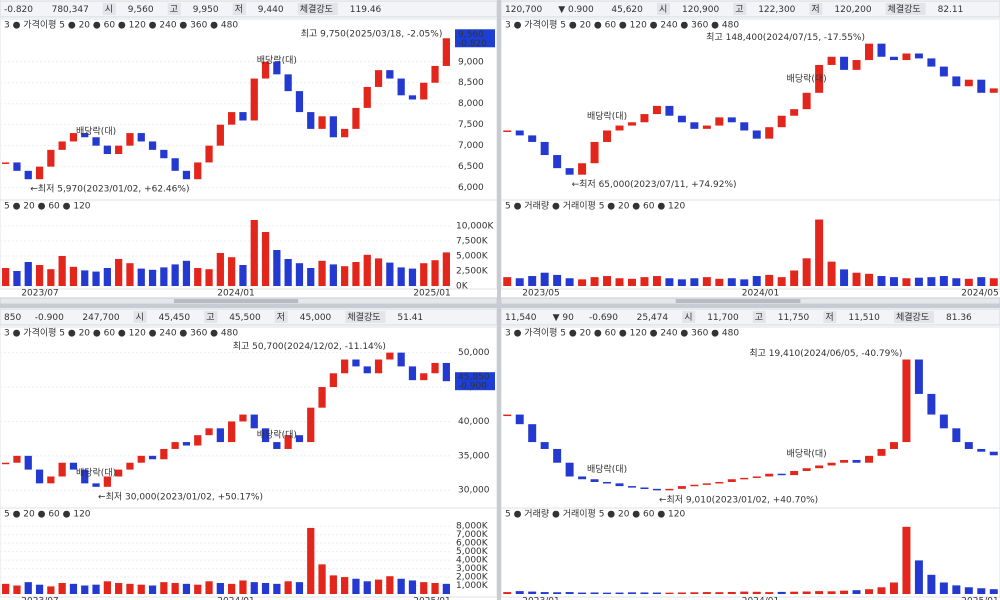  What do you see at coordinates (210, 318) in the screenshot?
I see `header-label: 고` at bounding box center [210, 318].